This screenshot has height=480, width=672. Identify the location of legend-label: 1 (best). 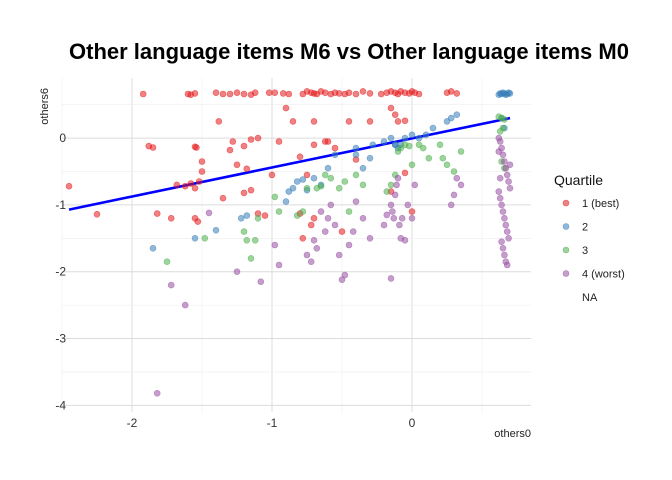
(600, 204).